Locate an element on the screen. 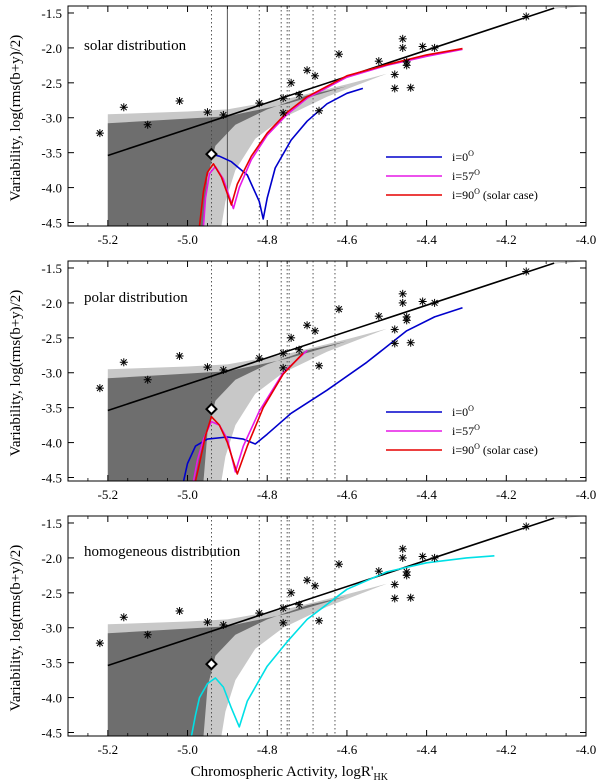  y-tick-label: -3.0 is located at coordinates (51, 118).